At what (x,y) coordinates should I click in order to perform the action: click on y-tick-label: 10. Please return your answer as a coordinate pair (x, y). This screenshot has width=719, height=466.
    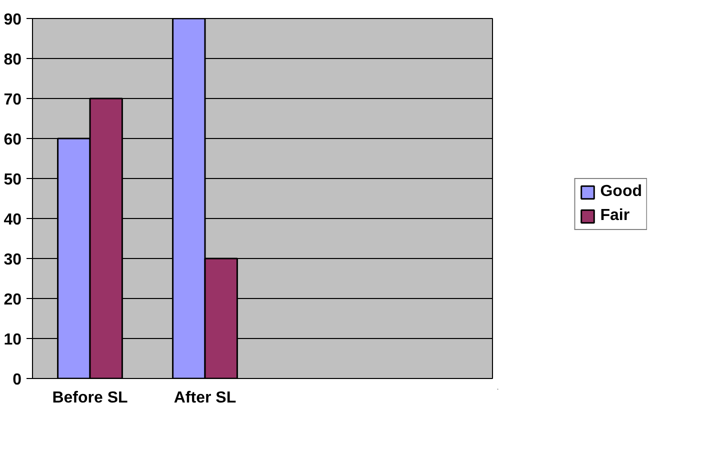
    Looking at the image, I should click on (13, 340).